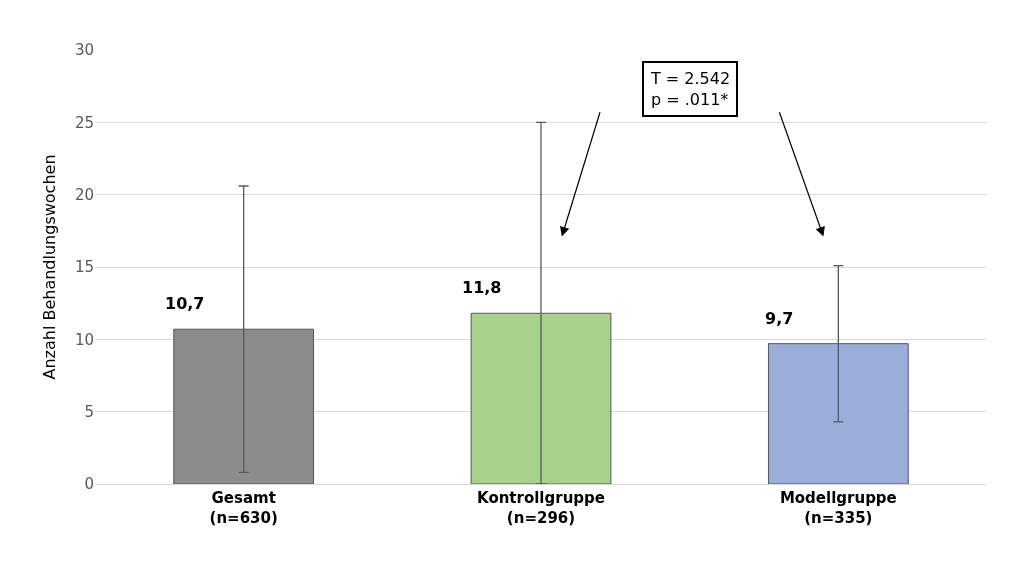  I want to click on data-label: 10,7, so click(185, 303).